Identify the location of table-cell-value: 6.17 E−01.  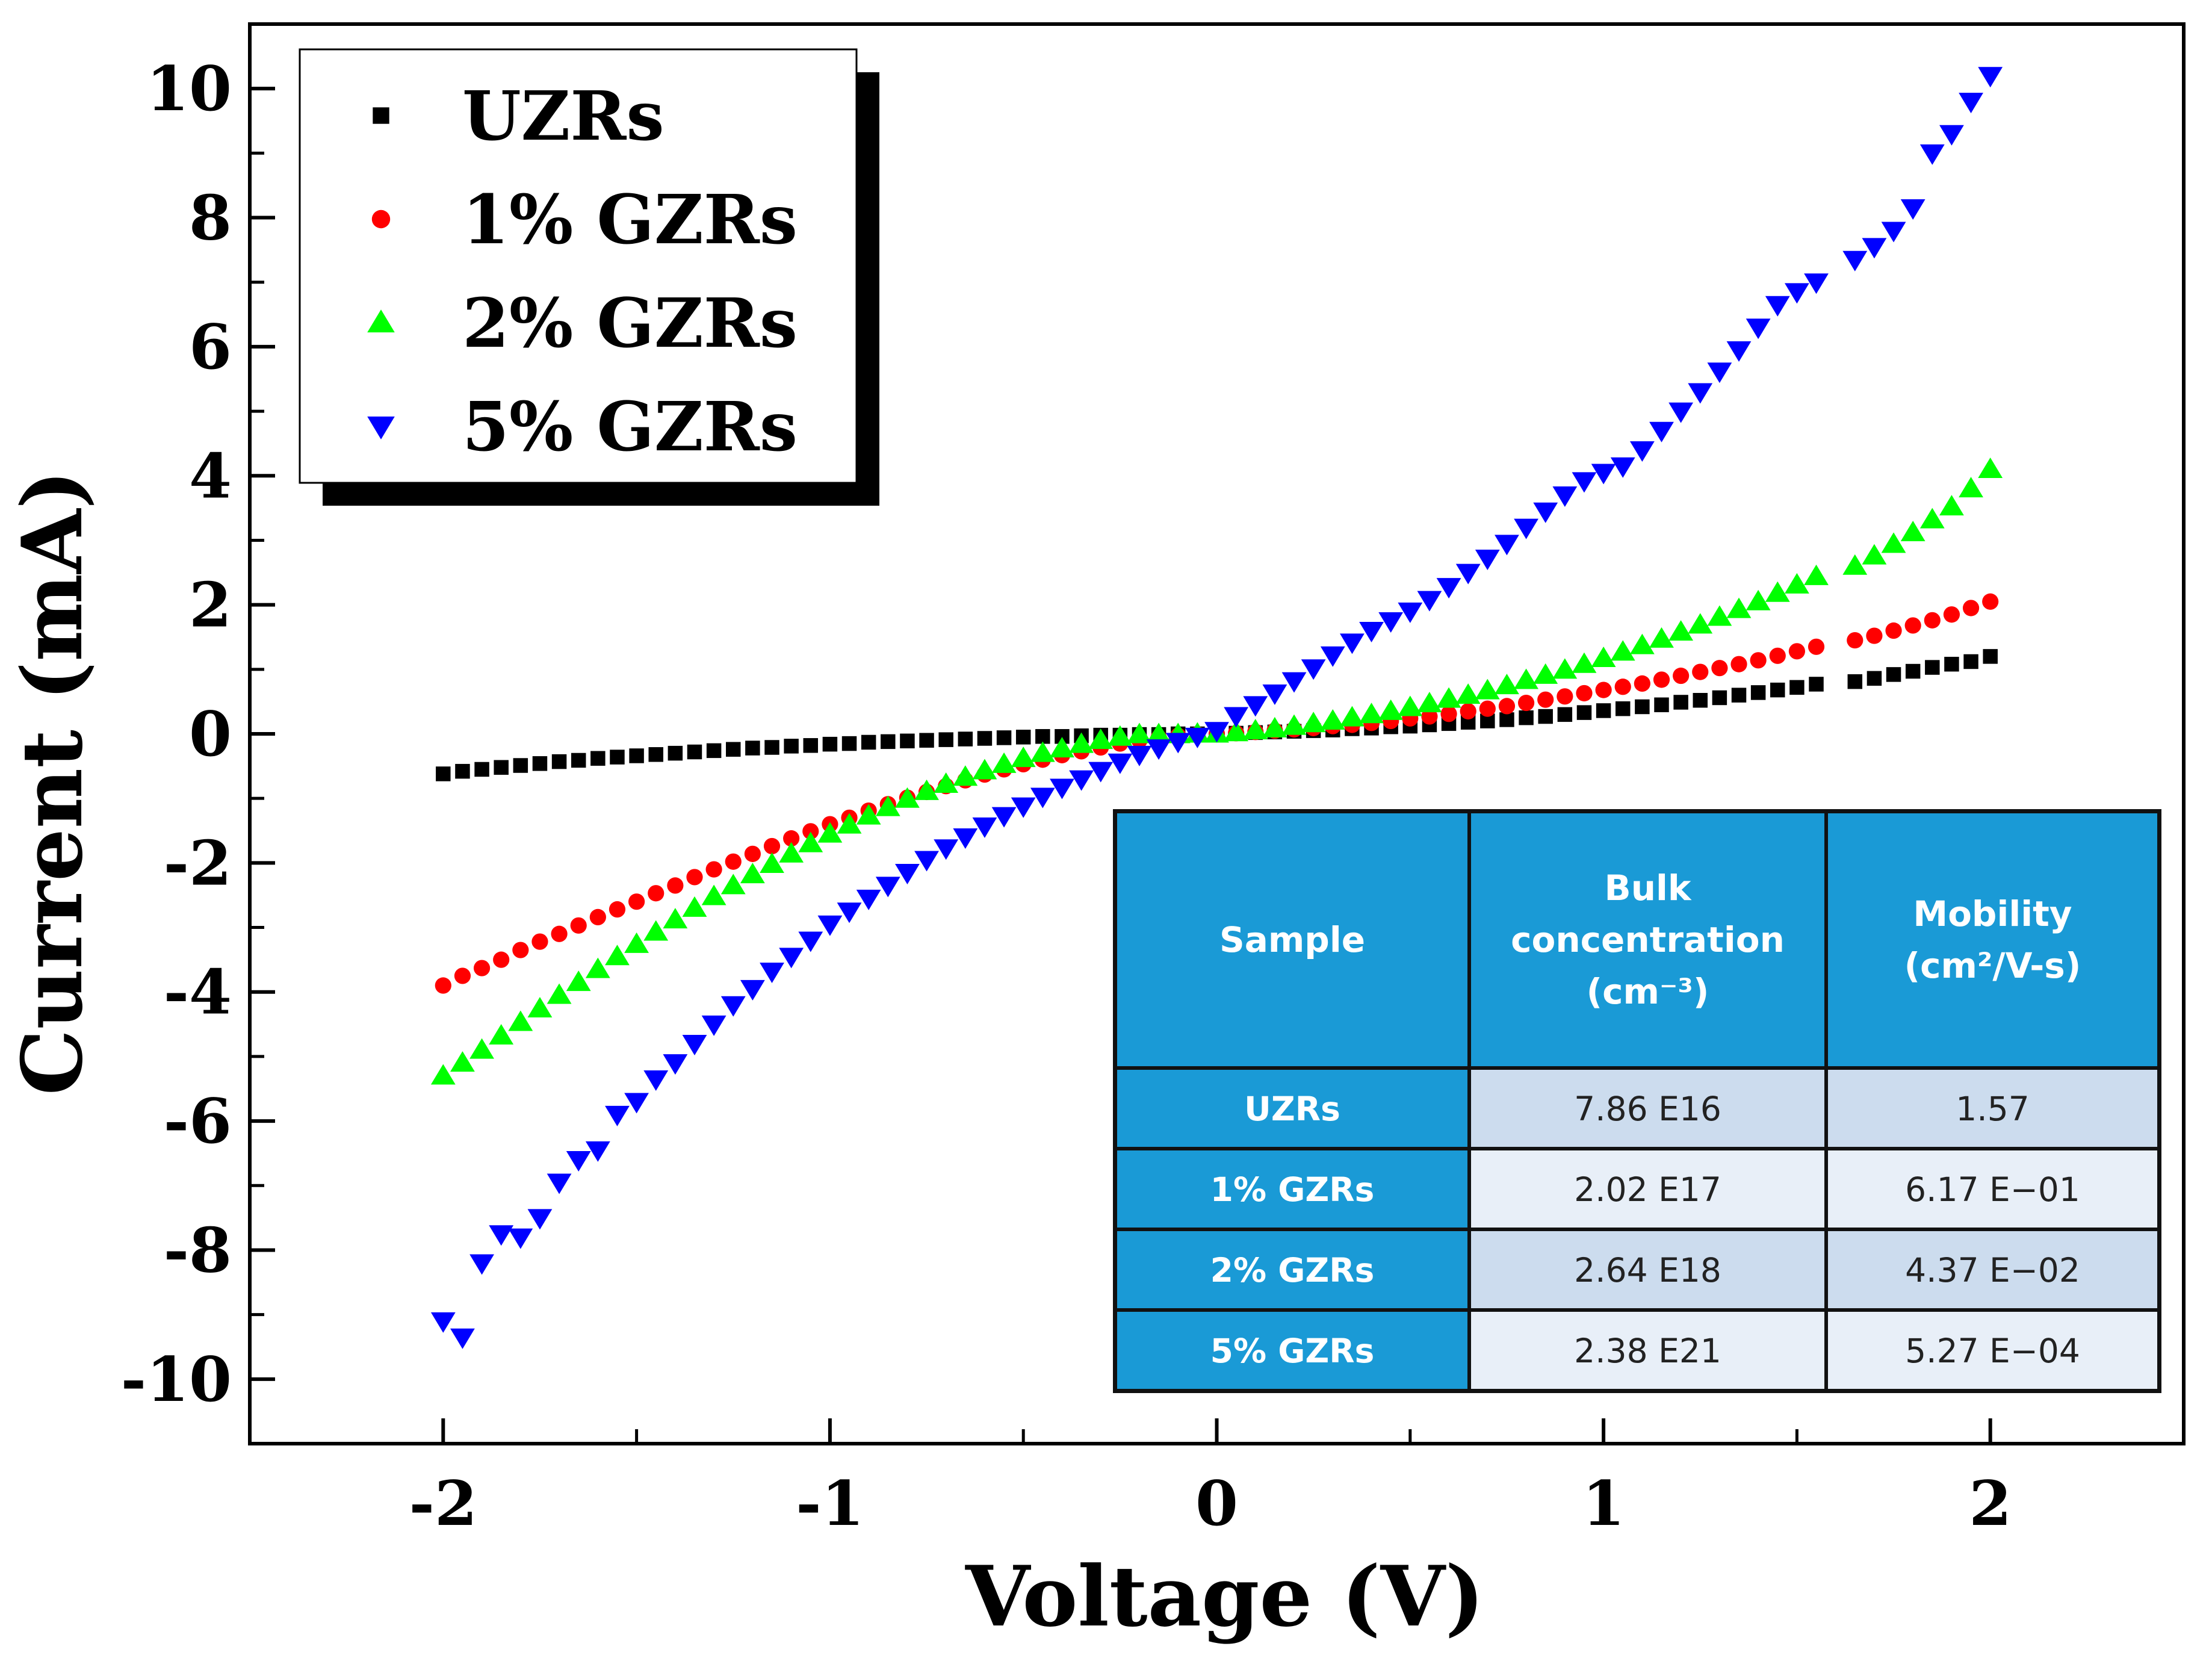
(1993, 1189).